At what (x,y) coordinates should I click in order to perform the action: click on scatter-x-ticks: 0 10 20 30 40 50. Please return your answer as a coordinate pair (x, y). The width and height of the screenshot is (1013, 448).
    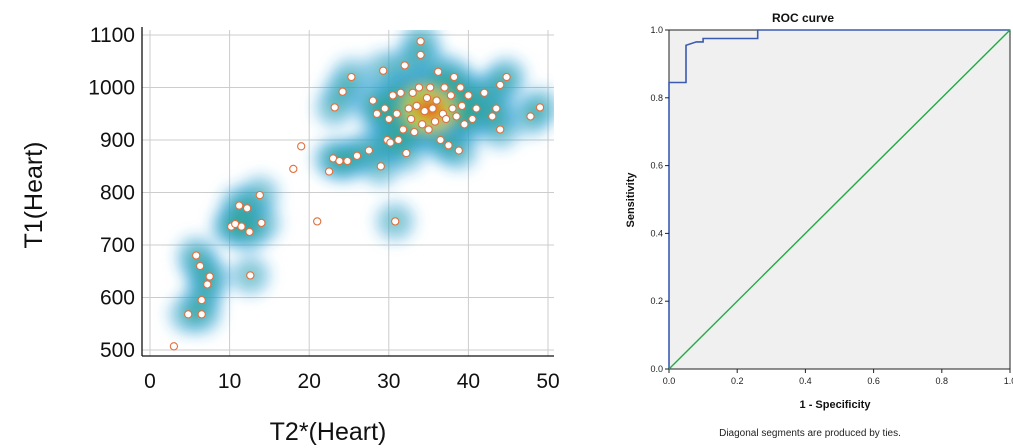
    Looking at the image, I should click on (352, 381).